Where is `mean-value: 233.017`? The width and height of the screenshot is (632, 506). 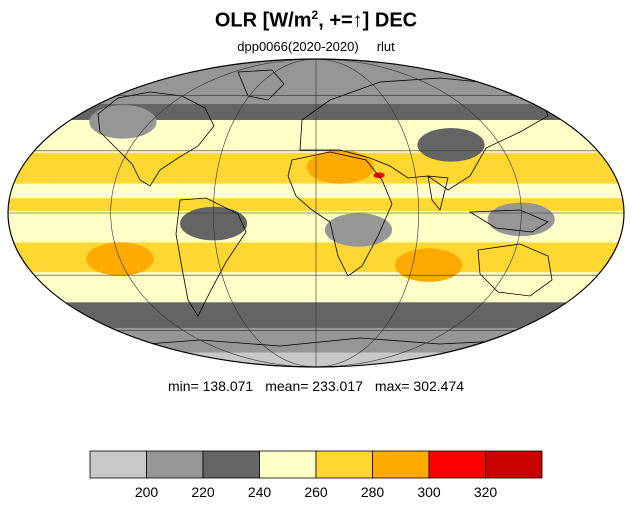
mean-value: 233.017 is located at coordinates (337, 386).